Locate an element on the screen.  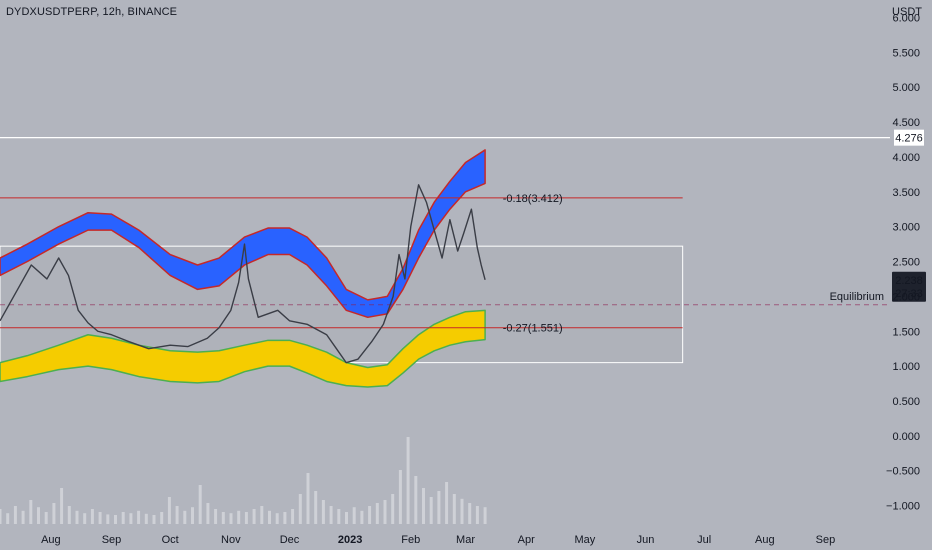
horizontal-line-tag-bg is located at coordinates (909, 137).